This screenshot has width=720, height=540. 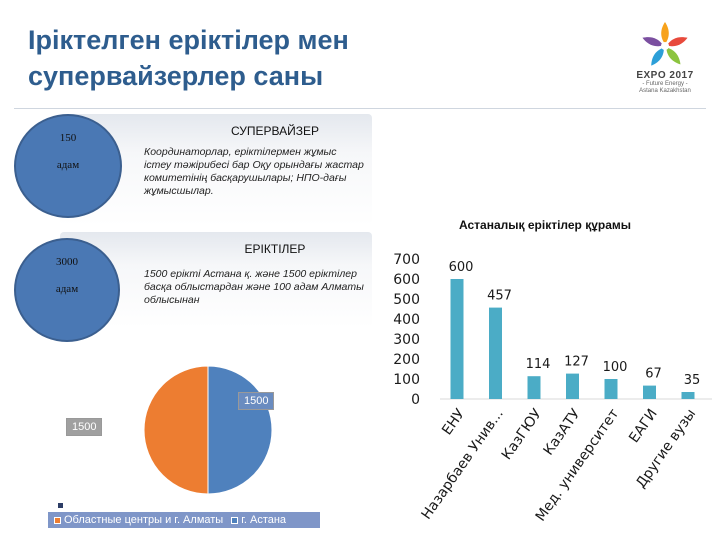 What do you see at coordinates (461, 267) in the screenshot?
I see `bar-value-label: 600` at bounding box center [461, 267].